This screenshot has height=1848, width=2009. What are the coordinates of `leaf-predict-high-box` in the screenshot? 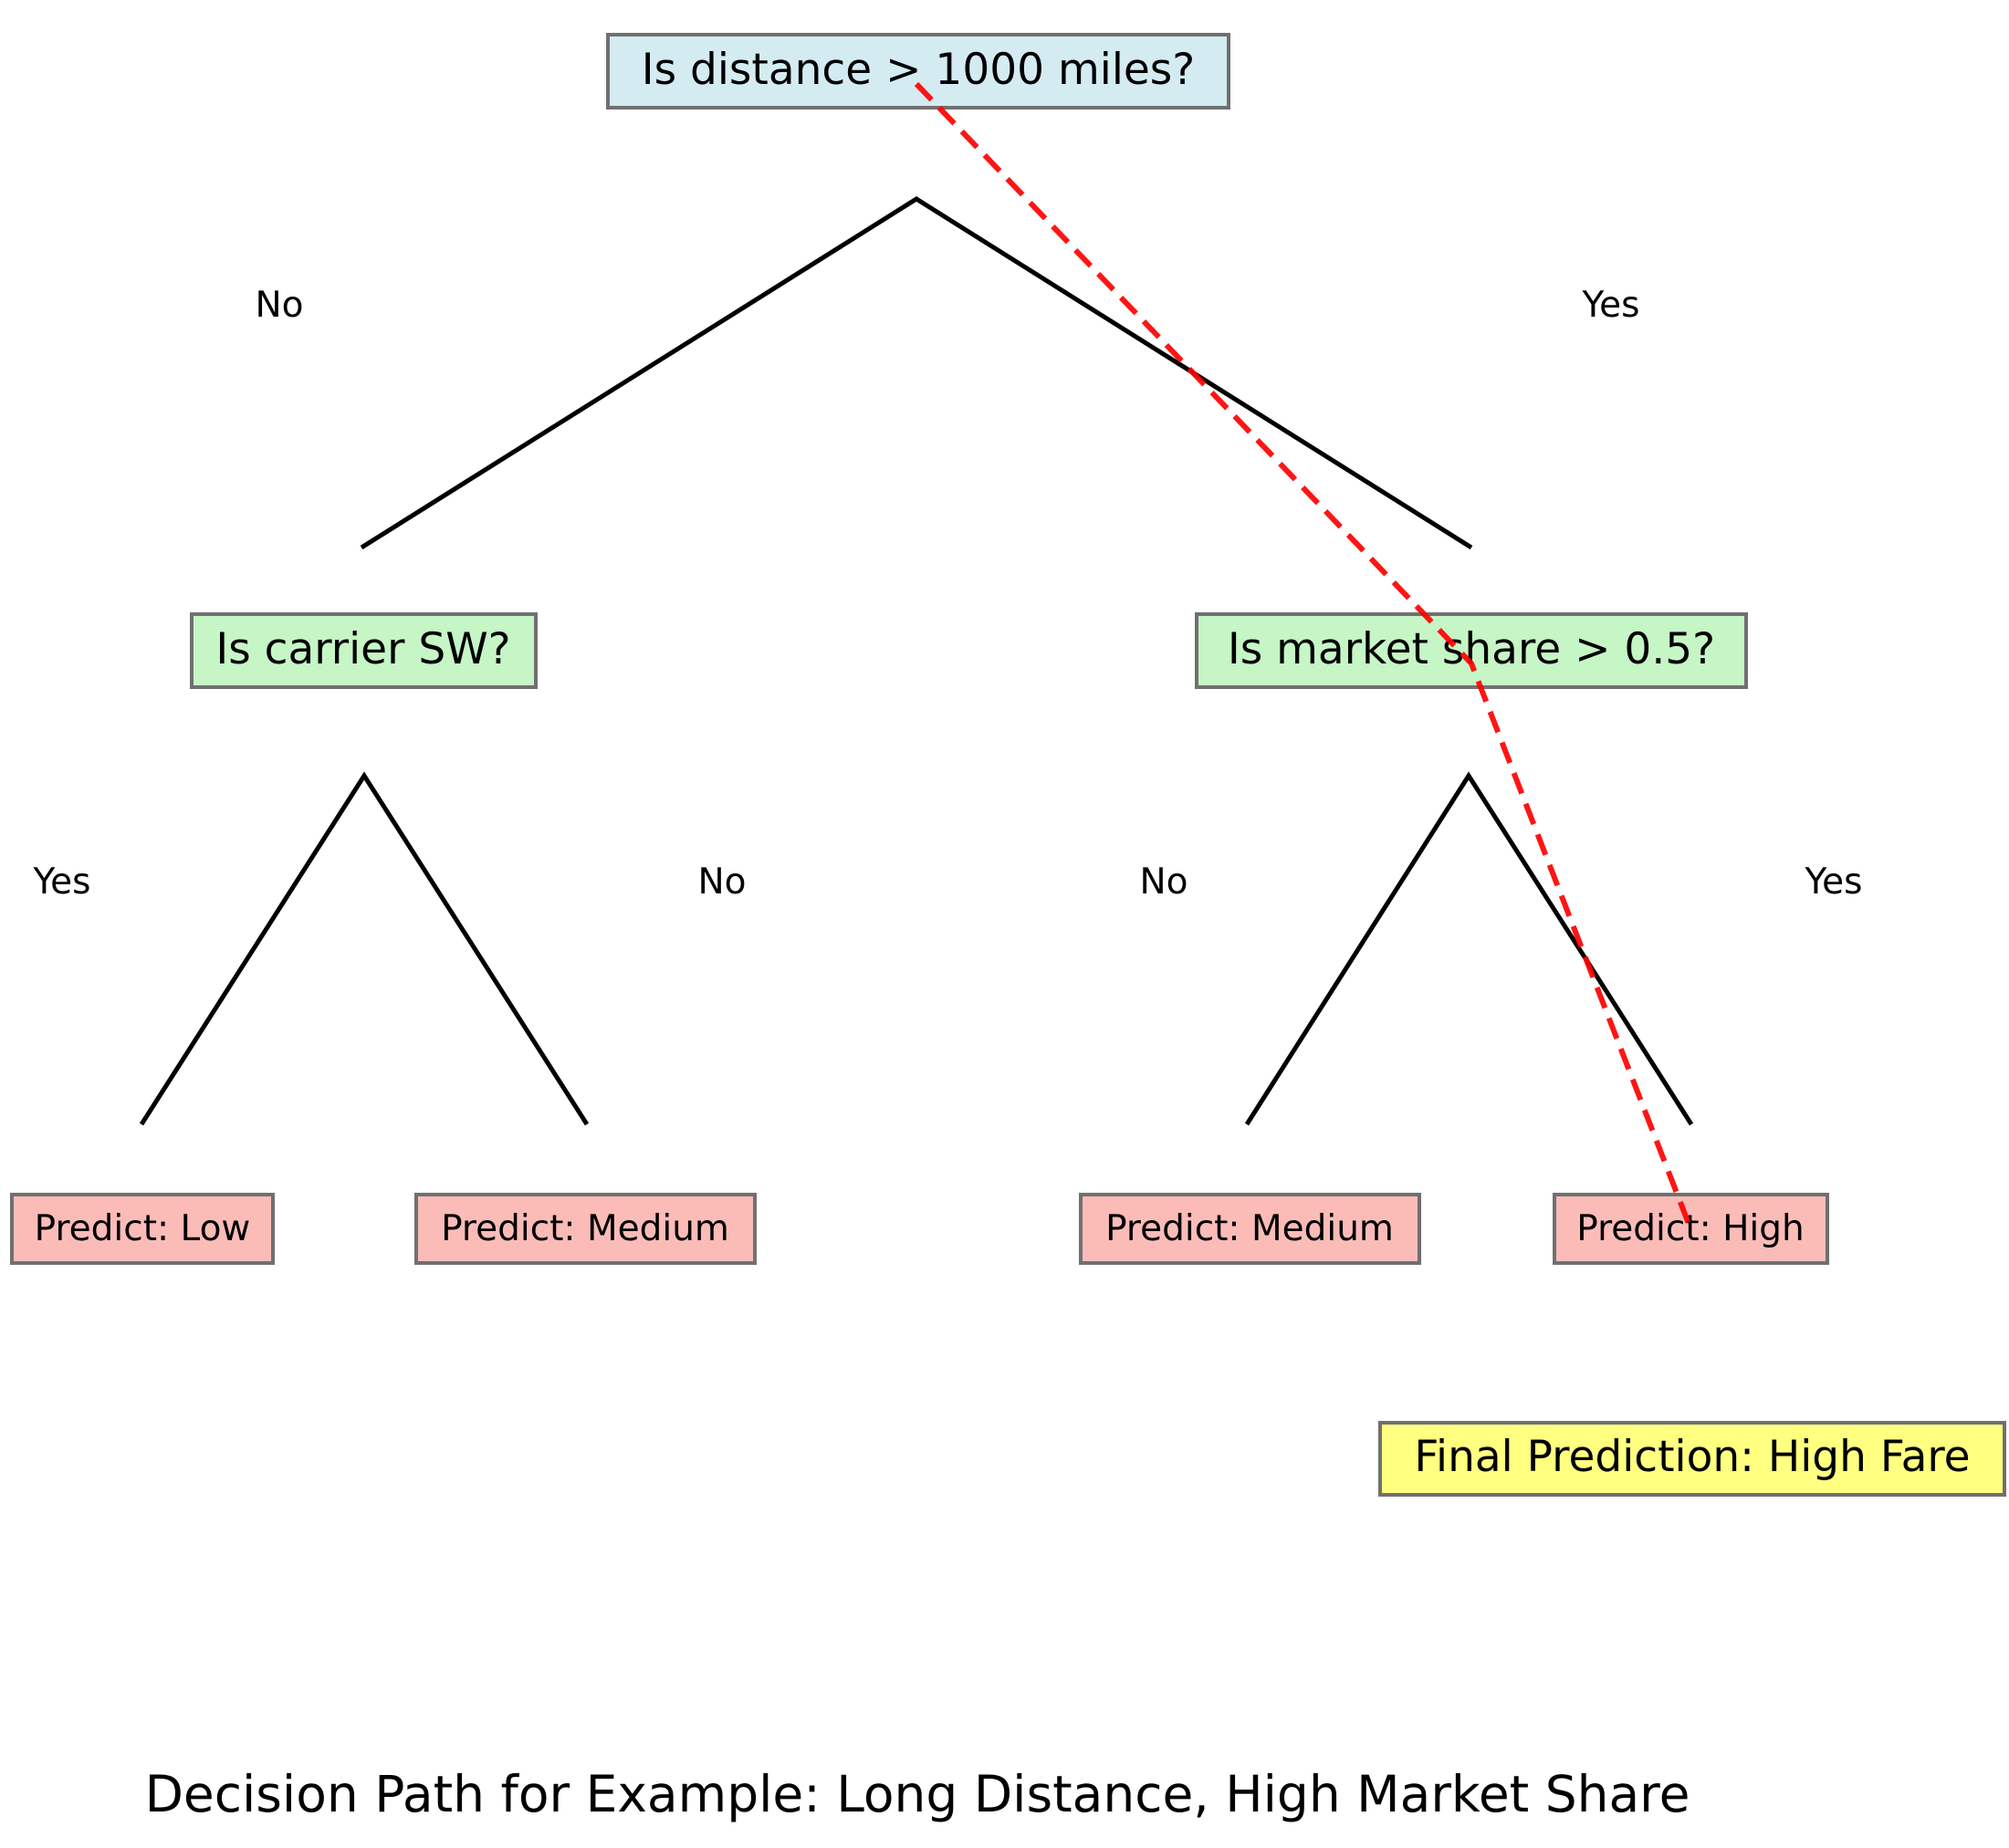 It's located at (1691, 1229).